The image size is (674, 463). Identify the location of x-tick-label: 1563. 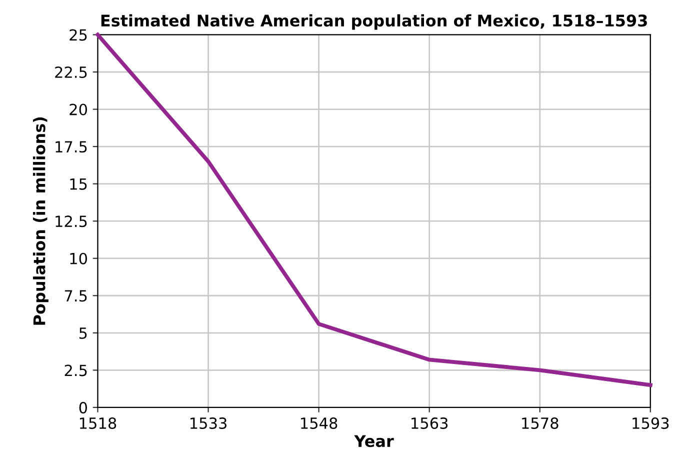
(430, 423).